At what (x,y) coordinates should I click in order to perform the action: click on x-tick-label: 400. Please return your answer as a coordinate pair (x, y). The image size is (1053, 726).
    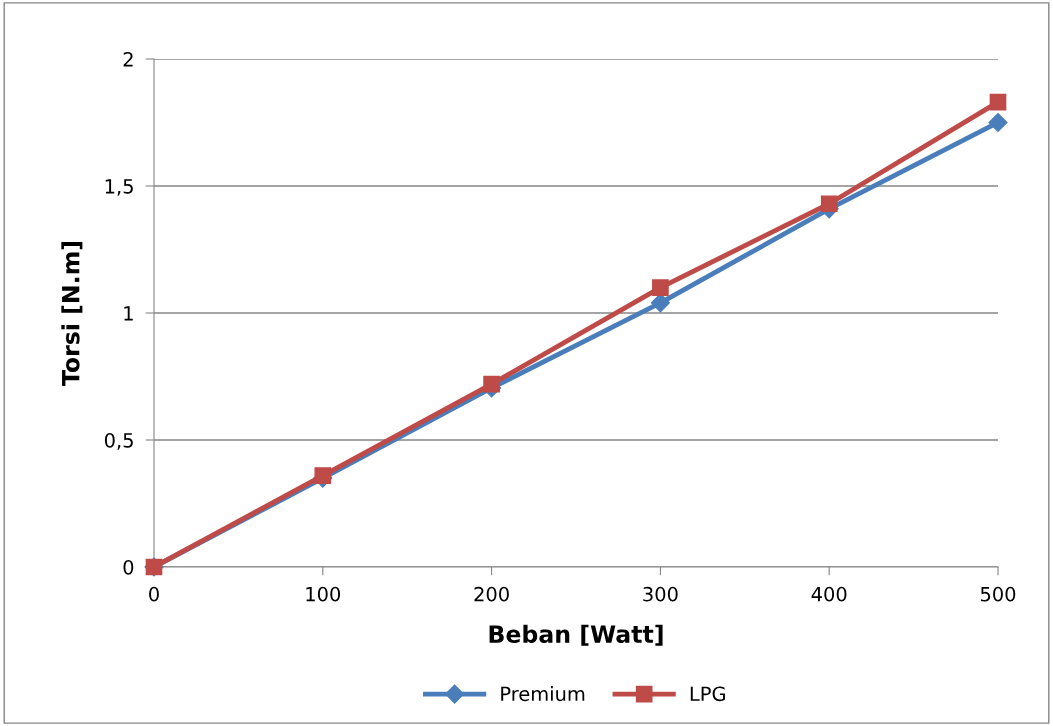
    Looking at the image, I should click on (829, 594).